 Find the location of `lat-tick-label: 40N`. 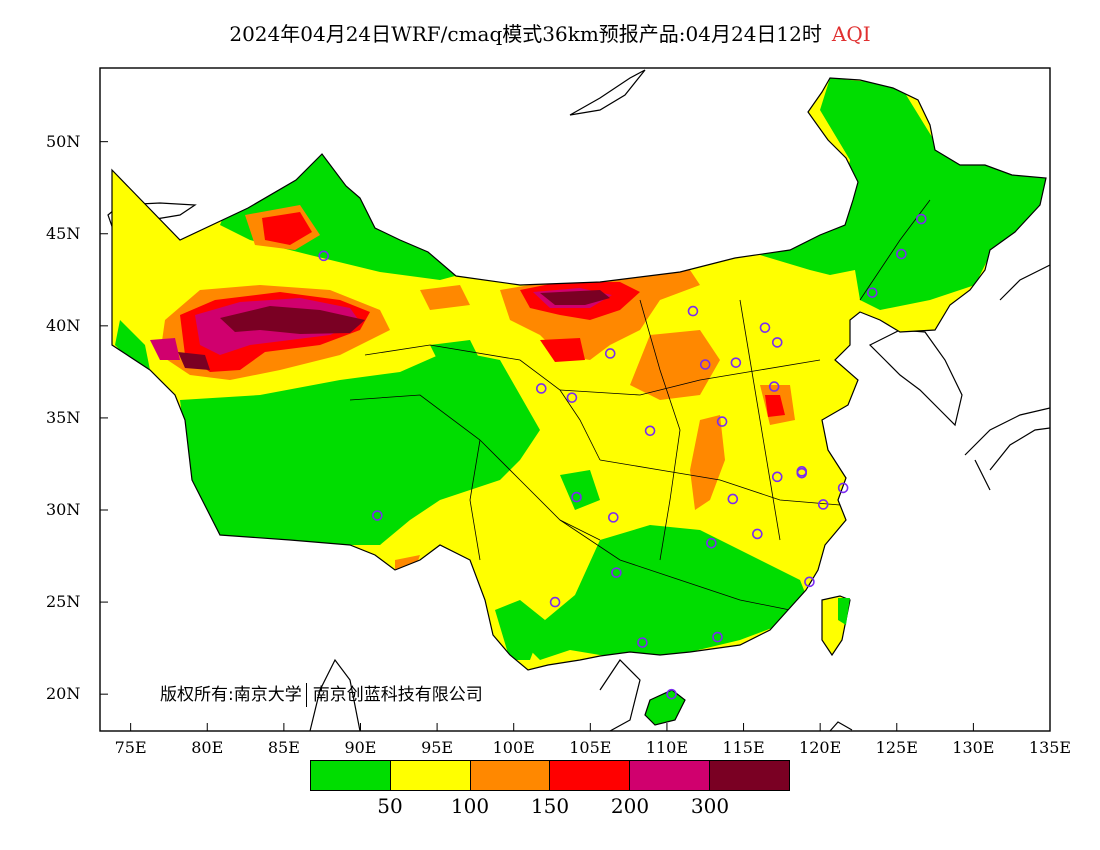

lat-tick-label: 40N is located at coordinates (63, 325).